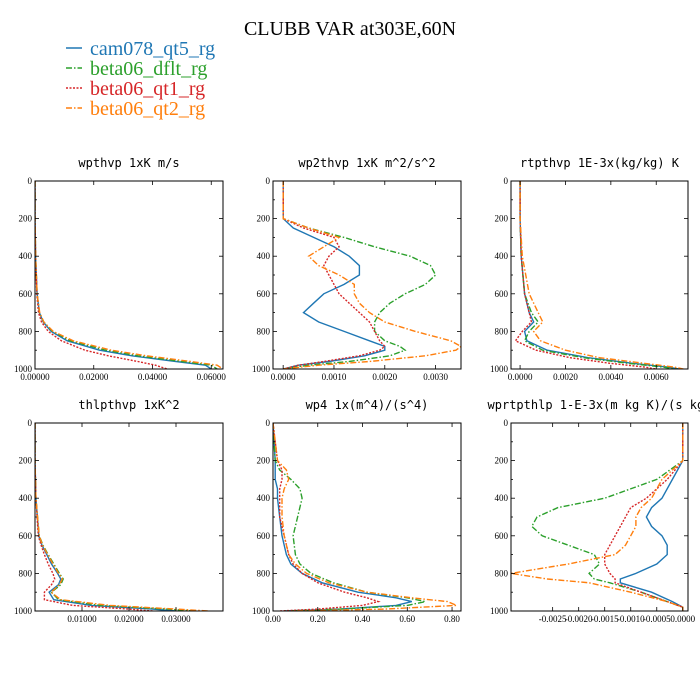  What do you see at coordinates (318, 619) in the screenshot?
I see `x-tick-label: 0.20` at bounding box center [318, 619].